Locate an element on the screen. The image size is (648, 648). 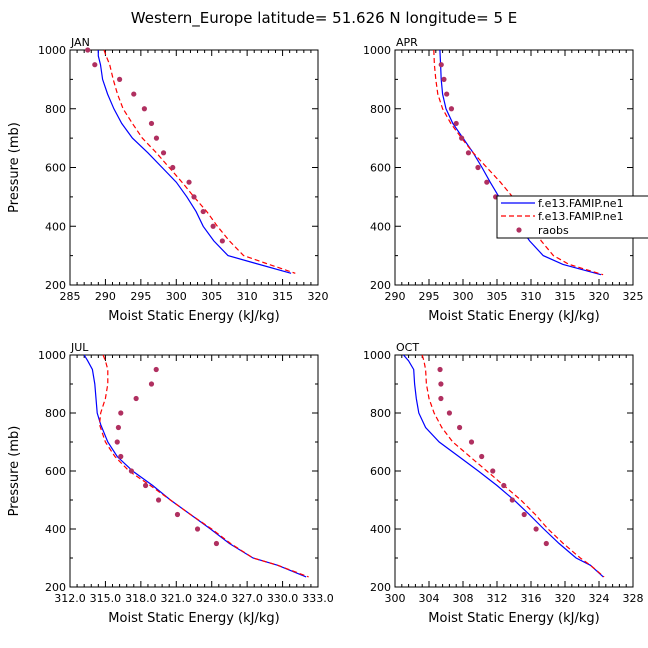
panel-title: OCT is located at coordinates (407, 347).